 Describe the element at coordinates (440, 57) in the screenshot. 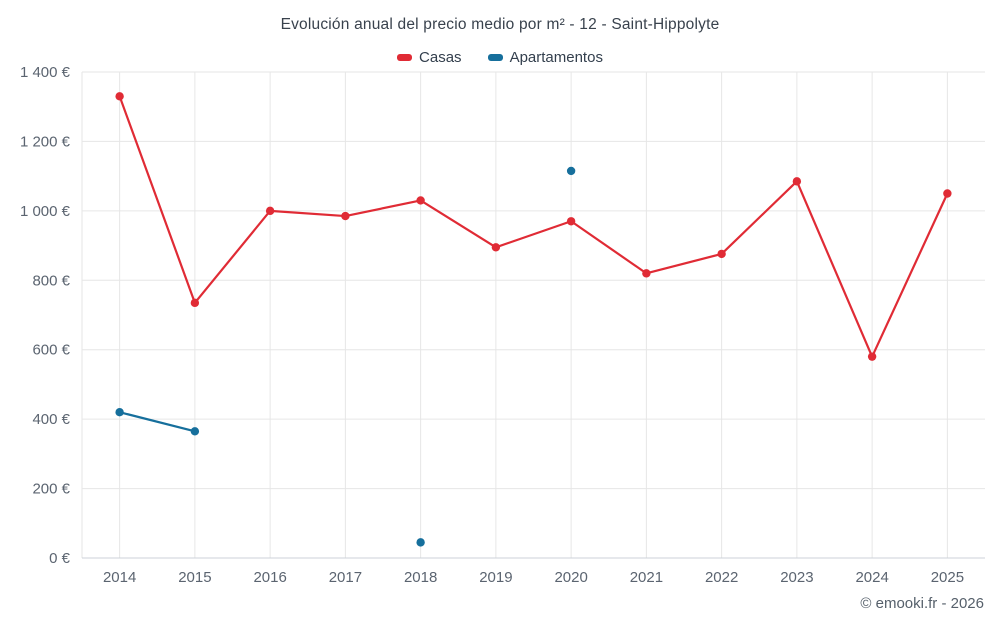

I see `legend-label-casas: Casas` at that location.